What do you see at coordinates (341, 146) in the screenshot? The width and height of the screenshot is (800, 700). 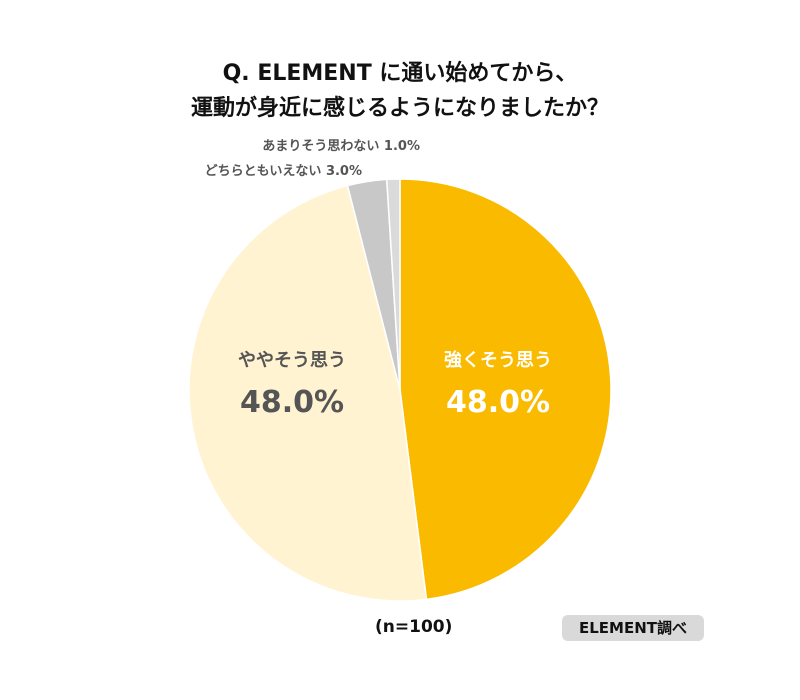 I see `slice-label-4: あまりそう思わない 1.0%` at bounding box center [341, 146].